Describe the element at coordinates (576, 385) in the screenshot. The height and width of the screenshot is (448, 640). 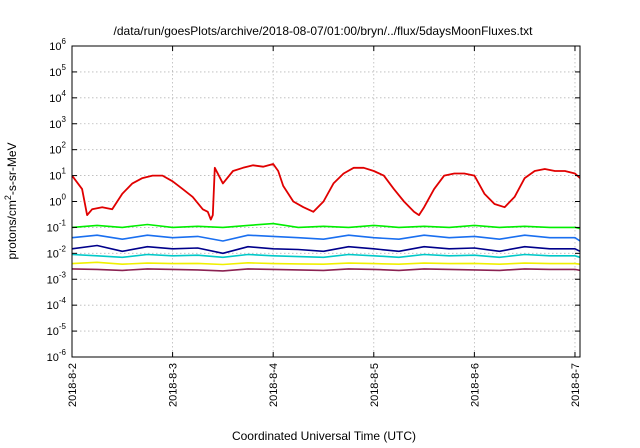
I see `x-tick-label: 2018-8-7` at that location.